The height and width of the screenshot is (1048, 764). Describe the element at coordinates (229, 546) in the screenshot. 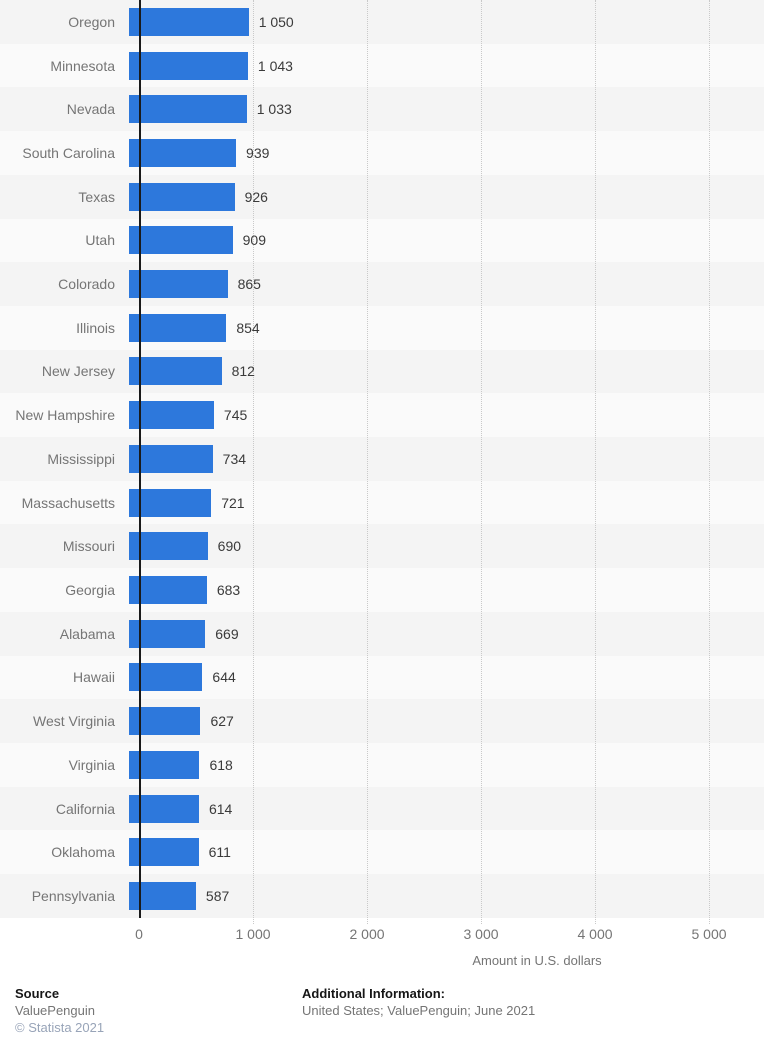

I see `value-label: 690` at that location.